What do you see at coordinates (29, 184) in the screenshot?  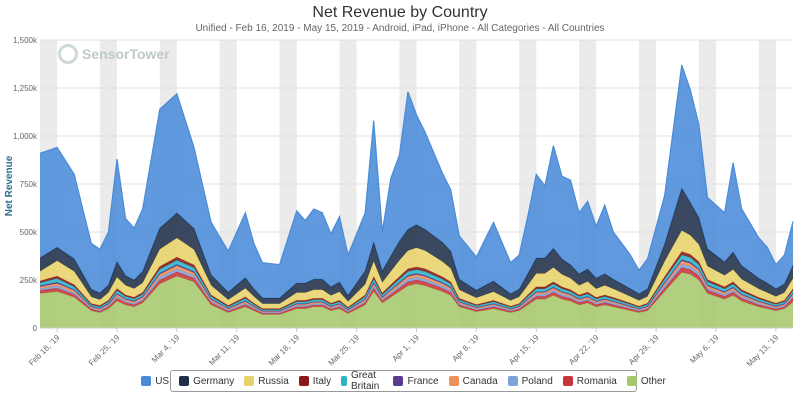 I see `y-tick-label: 750k` at bounding box center [29, 184].